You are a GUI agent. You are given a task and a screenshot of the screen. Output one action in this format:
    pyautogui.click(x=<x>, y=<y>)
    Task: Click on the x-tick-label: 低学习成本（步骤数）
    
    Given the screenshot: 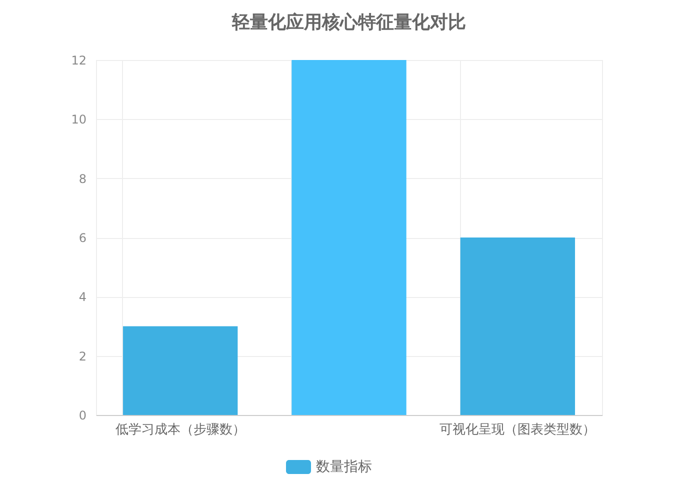 What is the action you would take?
    pyautogui.click(x=180, y=430)
    